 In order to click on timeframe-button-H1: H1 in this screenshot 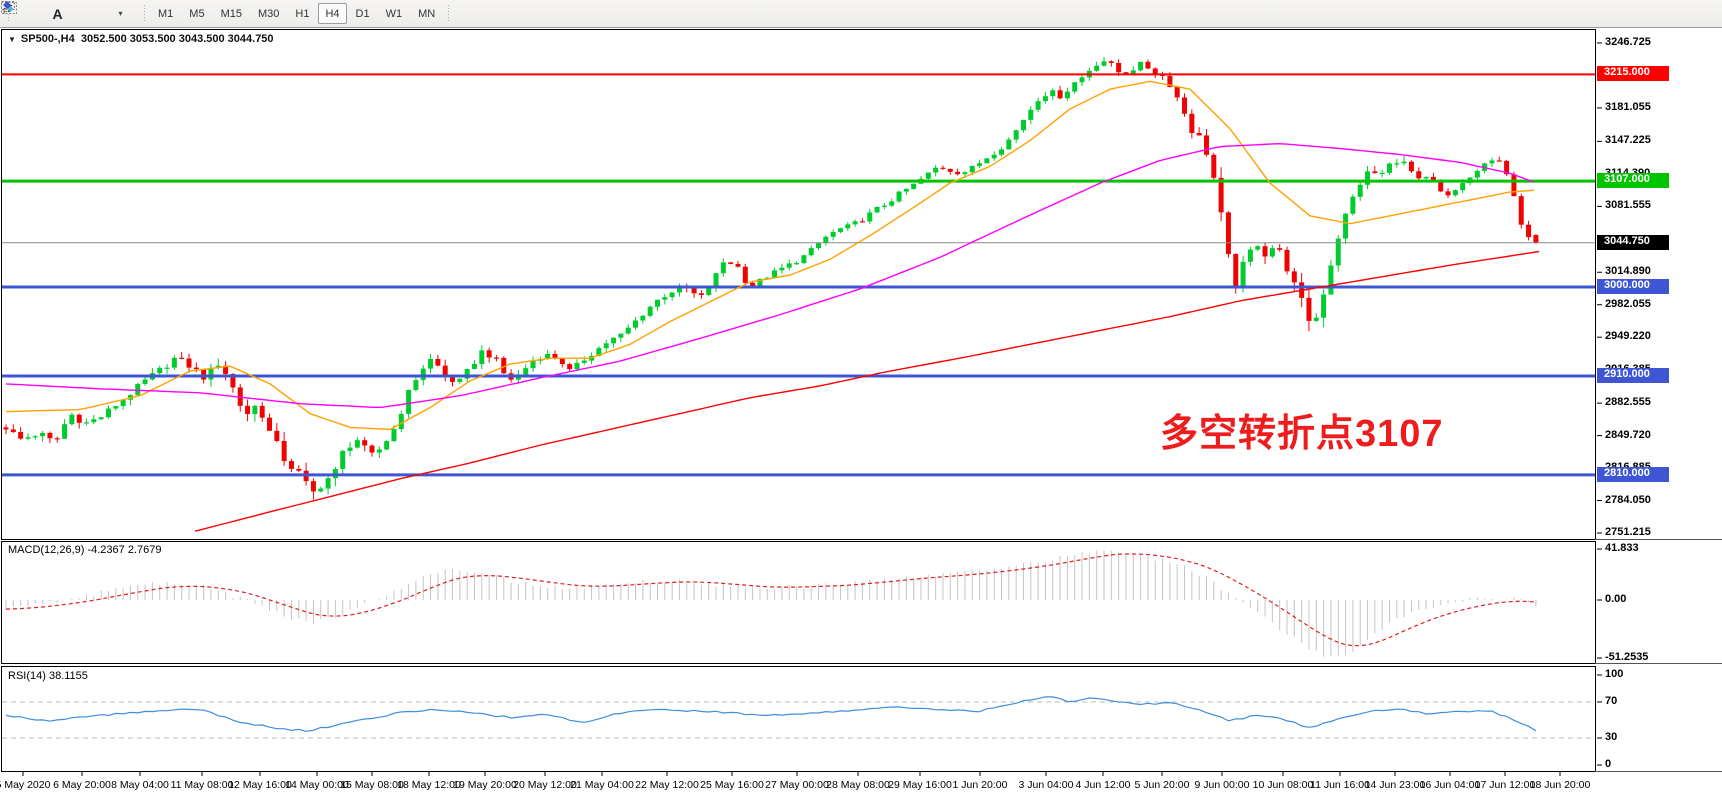, I will do `click(302, 13)`.